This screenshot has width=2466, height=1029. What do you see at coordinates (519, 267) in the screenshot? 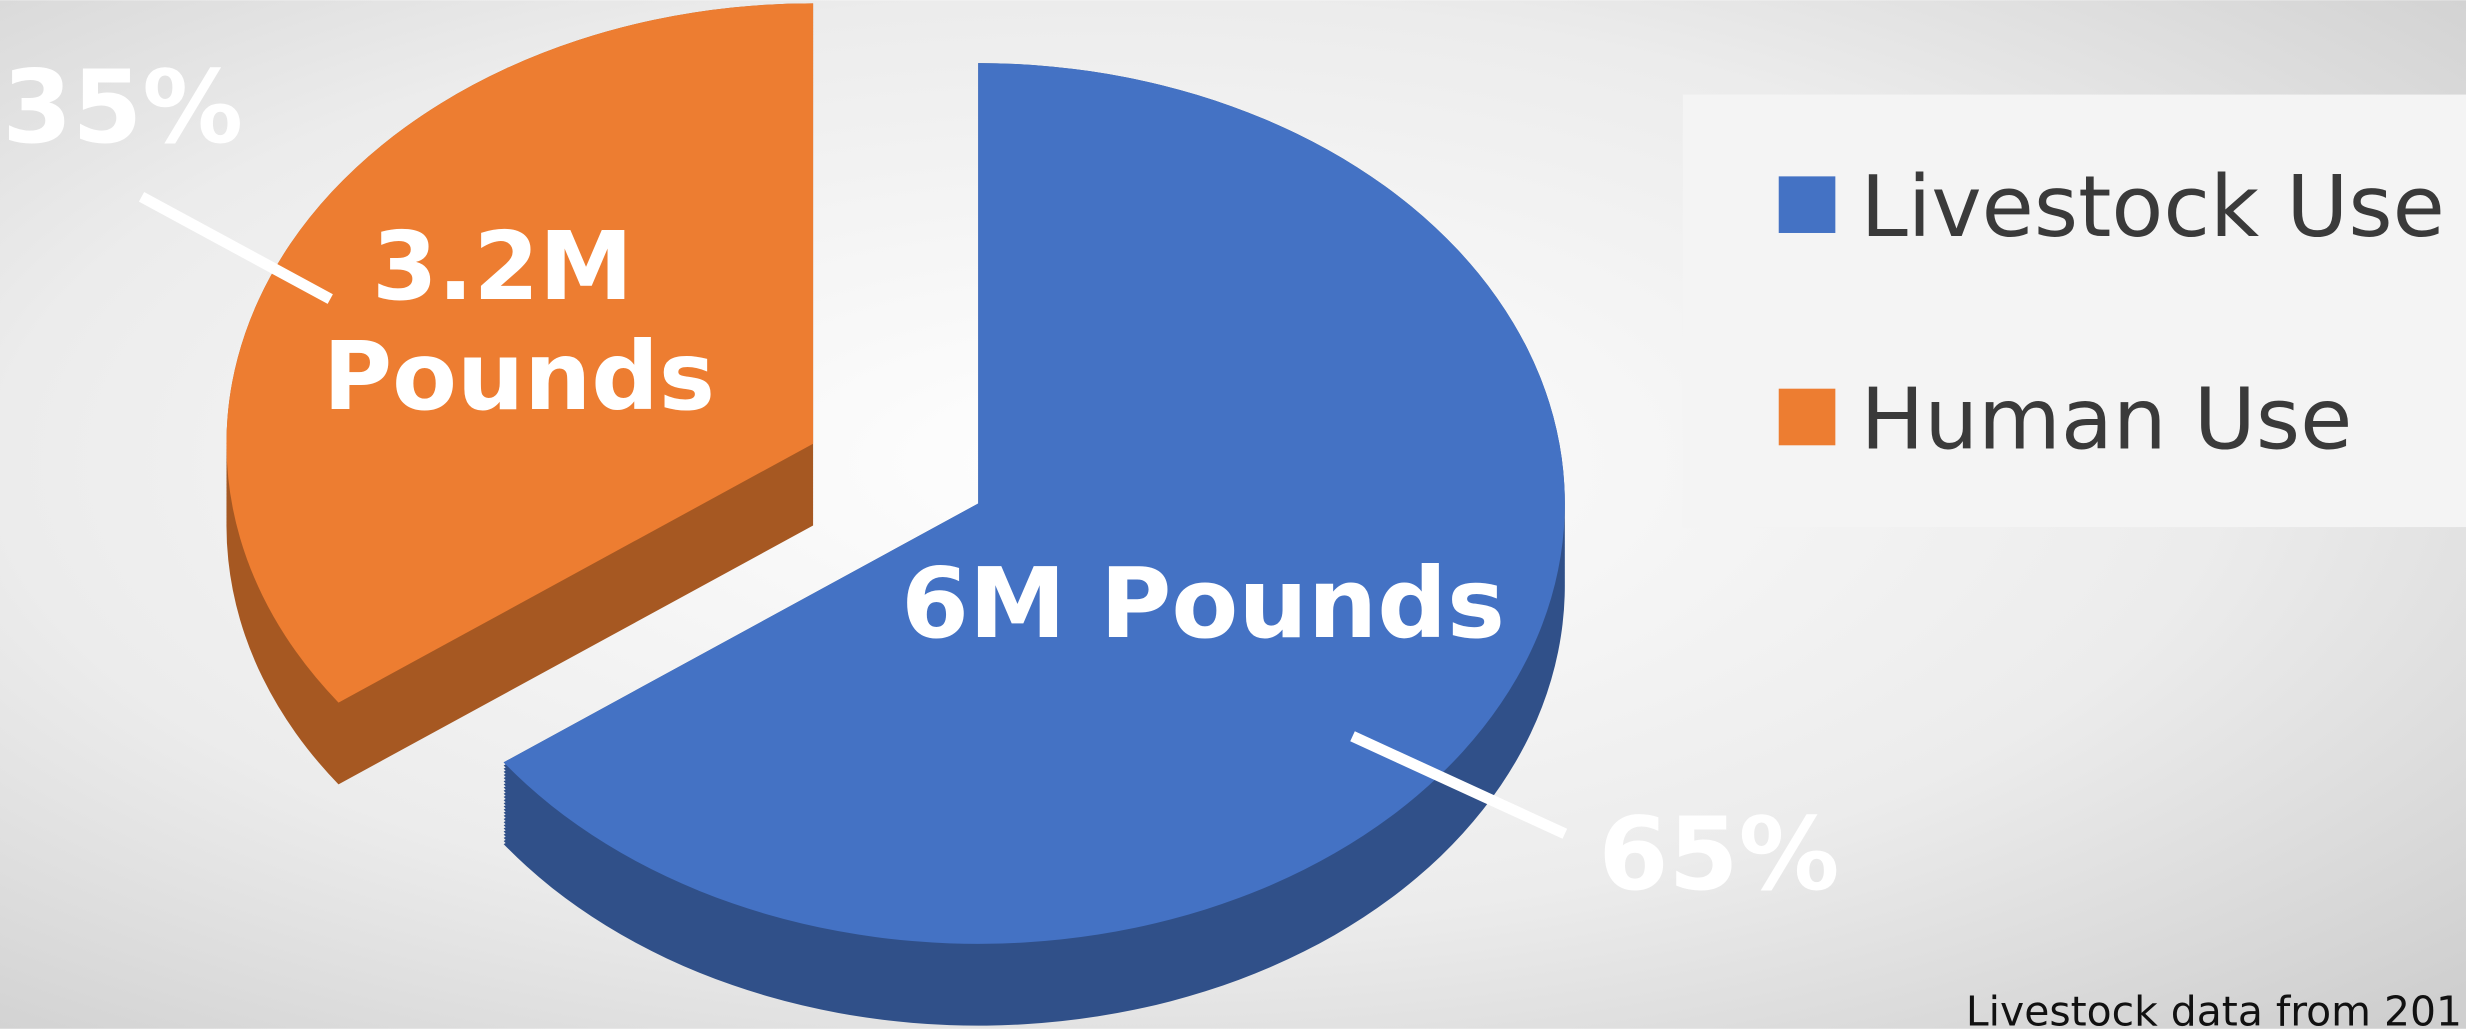
I see `amount-label-line: 3.2M` at bounding box center [519, 267].